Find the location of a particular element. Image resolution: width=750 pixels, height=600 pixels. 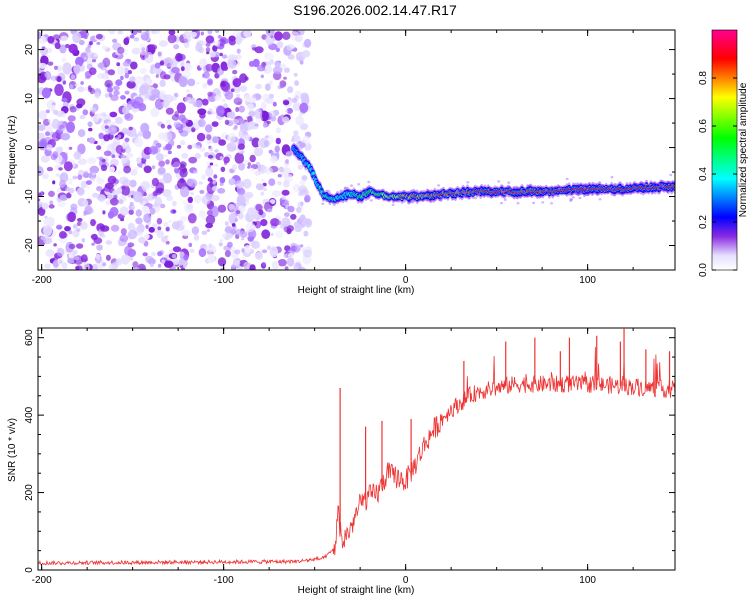

y-tick-label: -10 is located at coordinates (29, 196).